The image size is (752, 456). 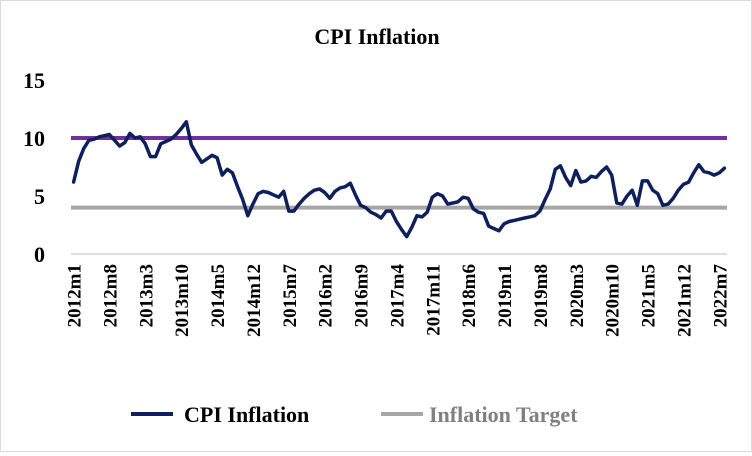 I want to click on y-tick-label: 10, so click(x=34, y=138).